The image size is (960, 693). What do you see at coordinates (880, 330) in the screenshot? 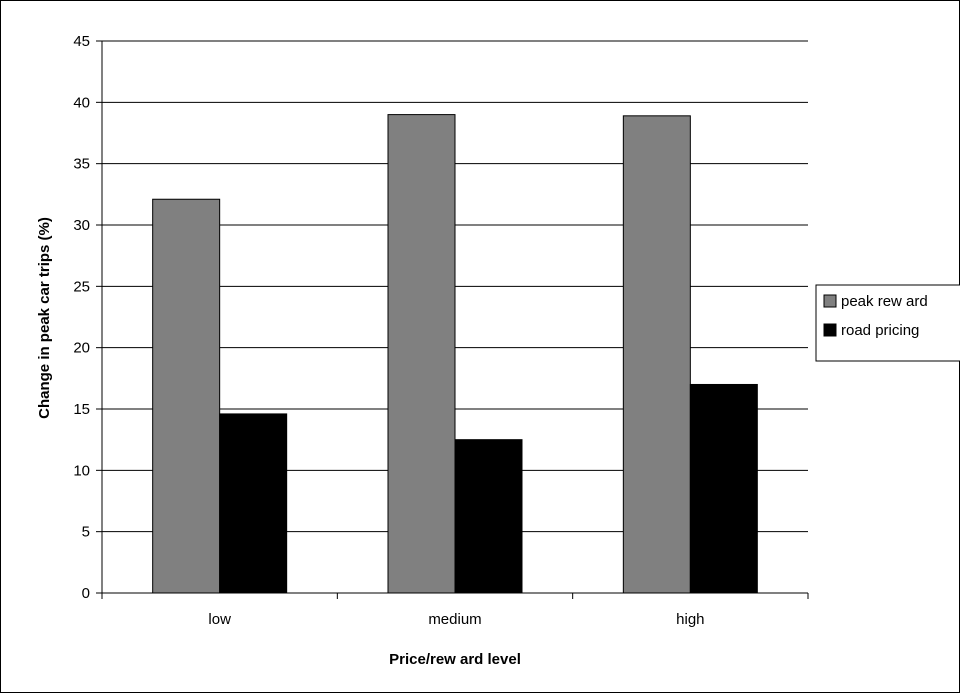
I see `legend-label: road pricing` at bounding box center [880, 330].